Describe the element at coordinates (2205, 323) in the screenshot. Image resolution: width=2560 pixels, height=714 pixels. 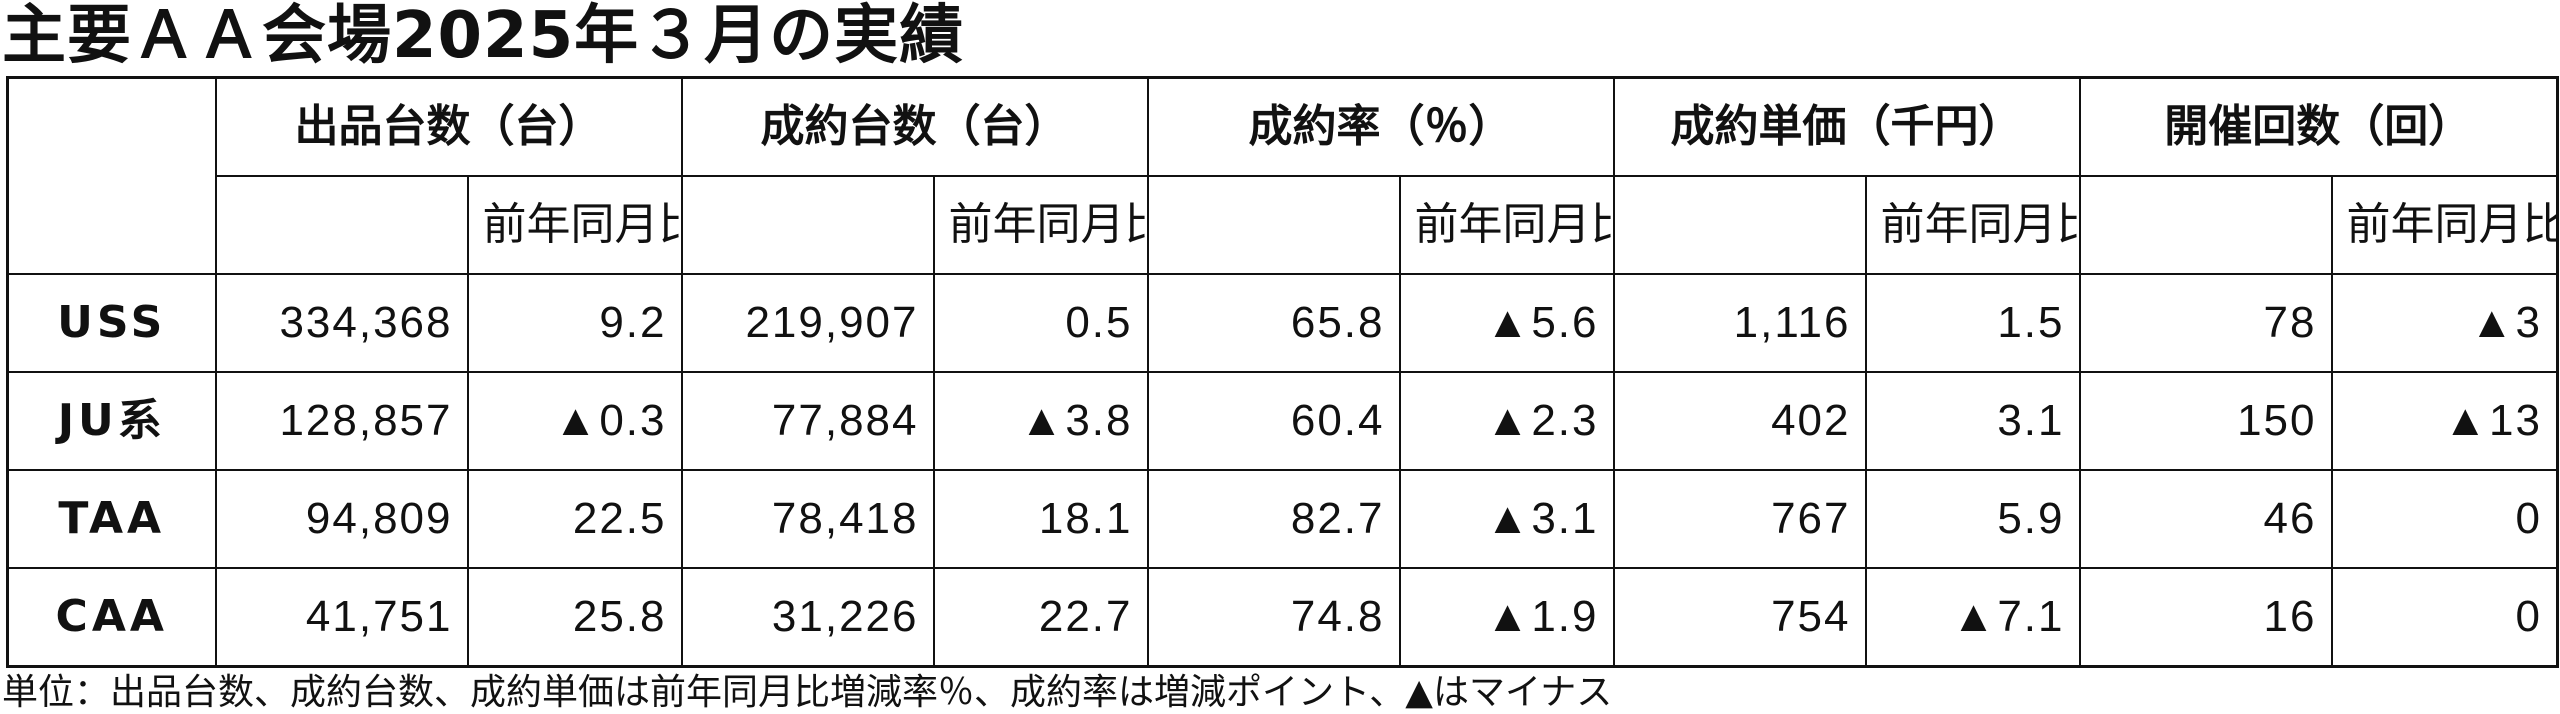
I see `cell-sessions: 78` at that location.